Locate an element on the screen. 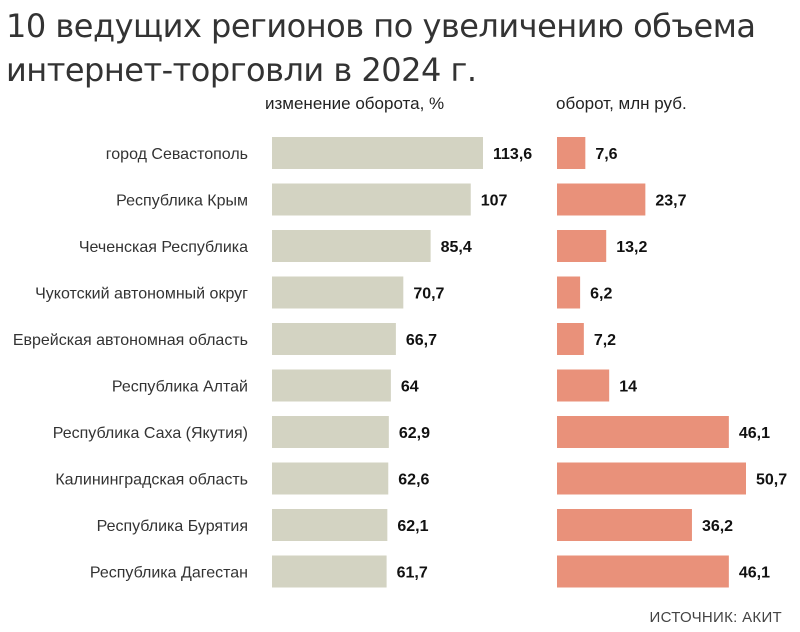  turnover-value-label: 7,6 is located at coordinates (606, 154).